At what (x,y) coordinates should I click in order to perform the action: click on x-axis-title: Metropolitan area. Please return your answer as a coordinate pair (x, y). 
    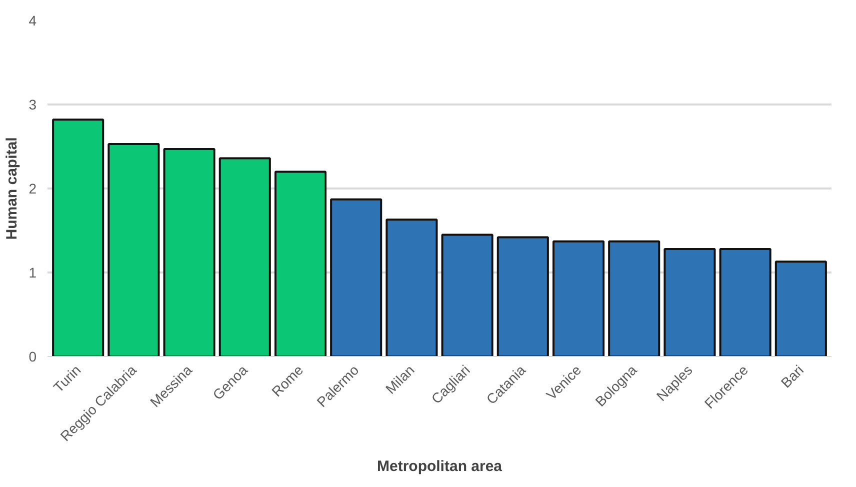
    Looking at the image, I should click on (439, 466).